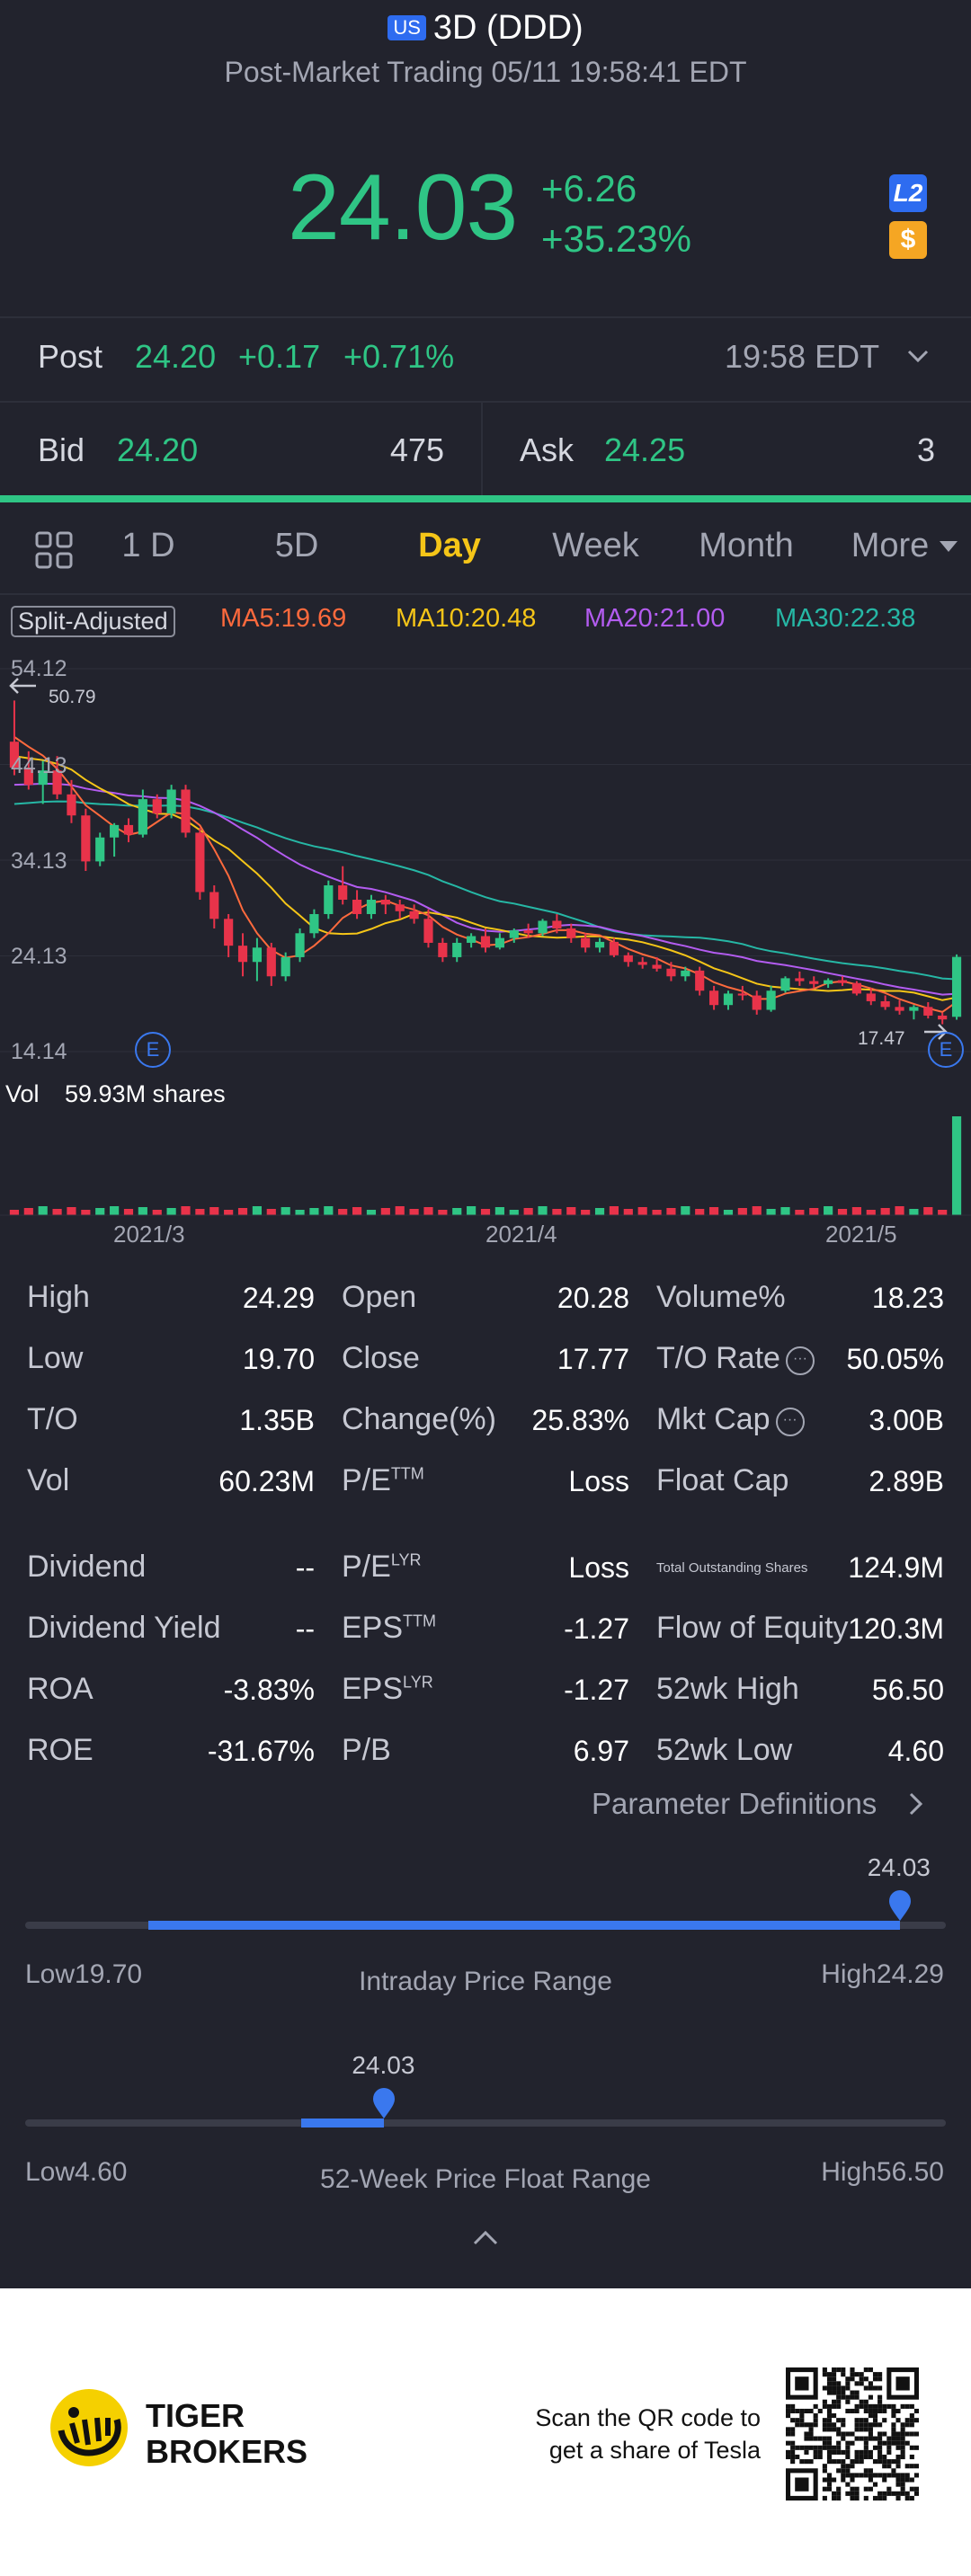 Image resolution: width=971 pixels, height=2576 pixels. Describe the element at coordinates (890, 545) in the screenshot. I see `tab-more: More` at that location.